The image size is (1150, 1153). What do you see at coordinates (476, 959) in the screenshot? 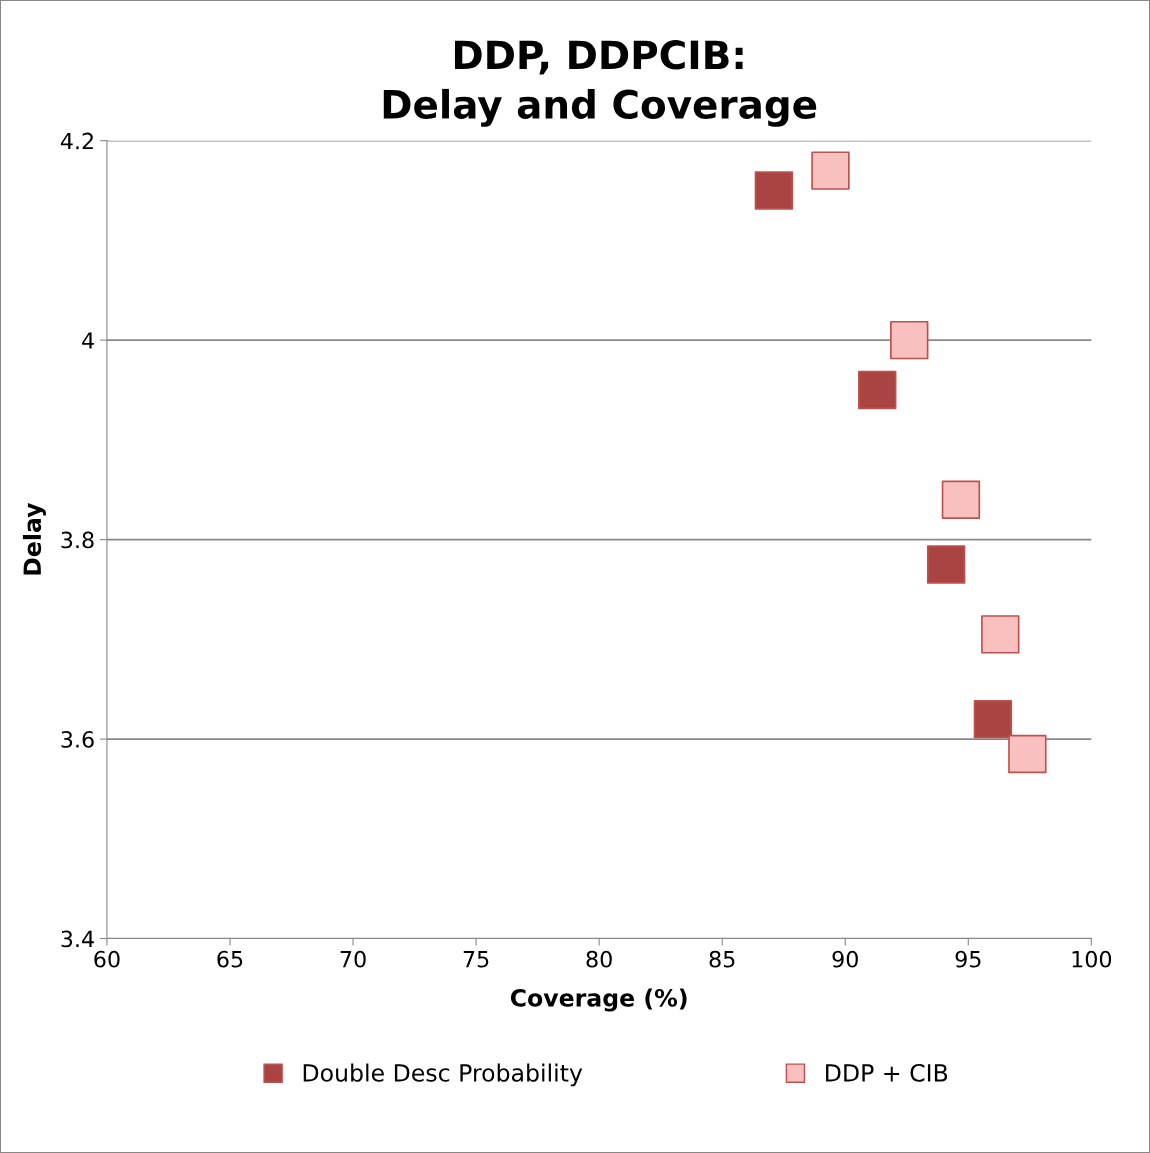
I see `x-tick-label: 75` at bounding box center [476, 959].